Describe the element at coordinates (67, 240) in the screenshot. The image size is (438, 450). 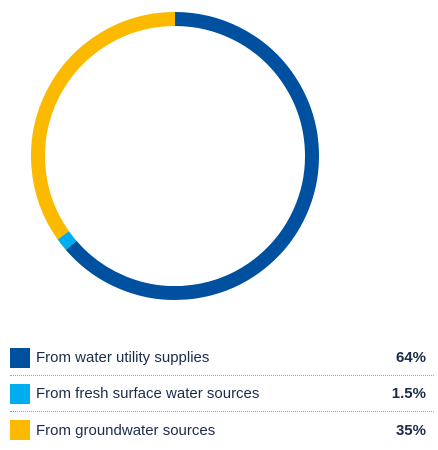
I see `donut-slice-surface` at that location.